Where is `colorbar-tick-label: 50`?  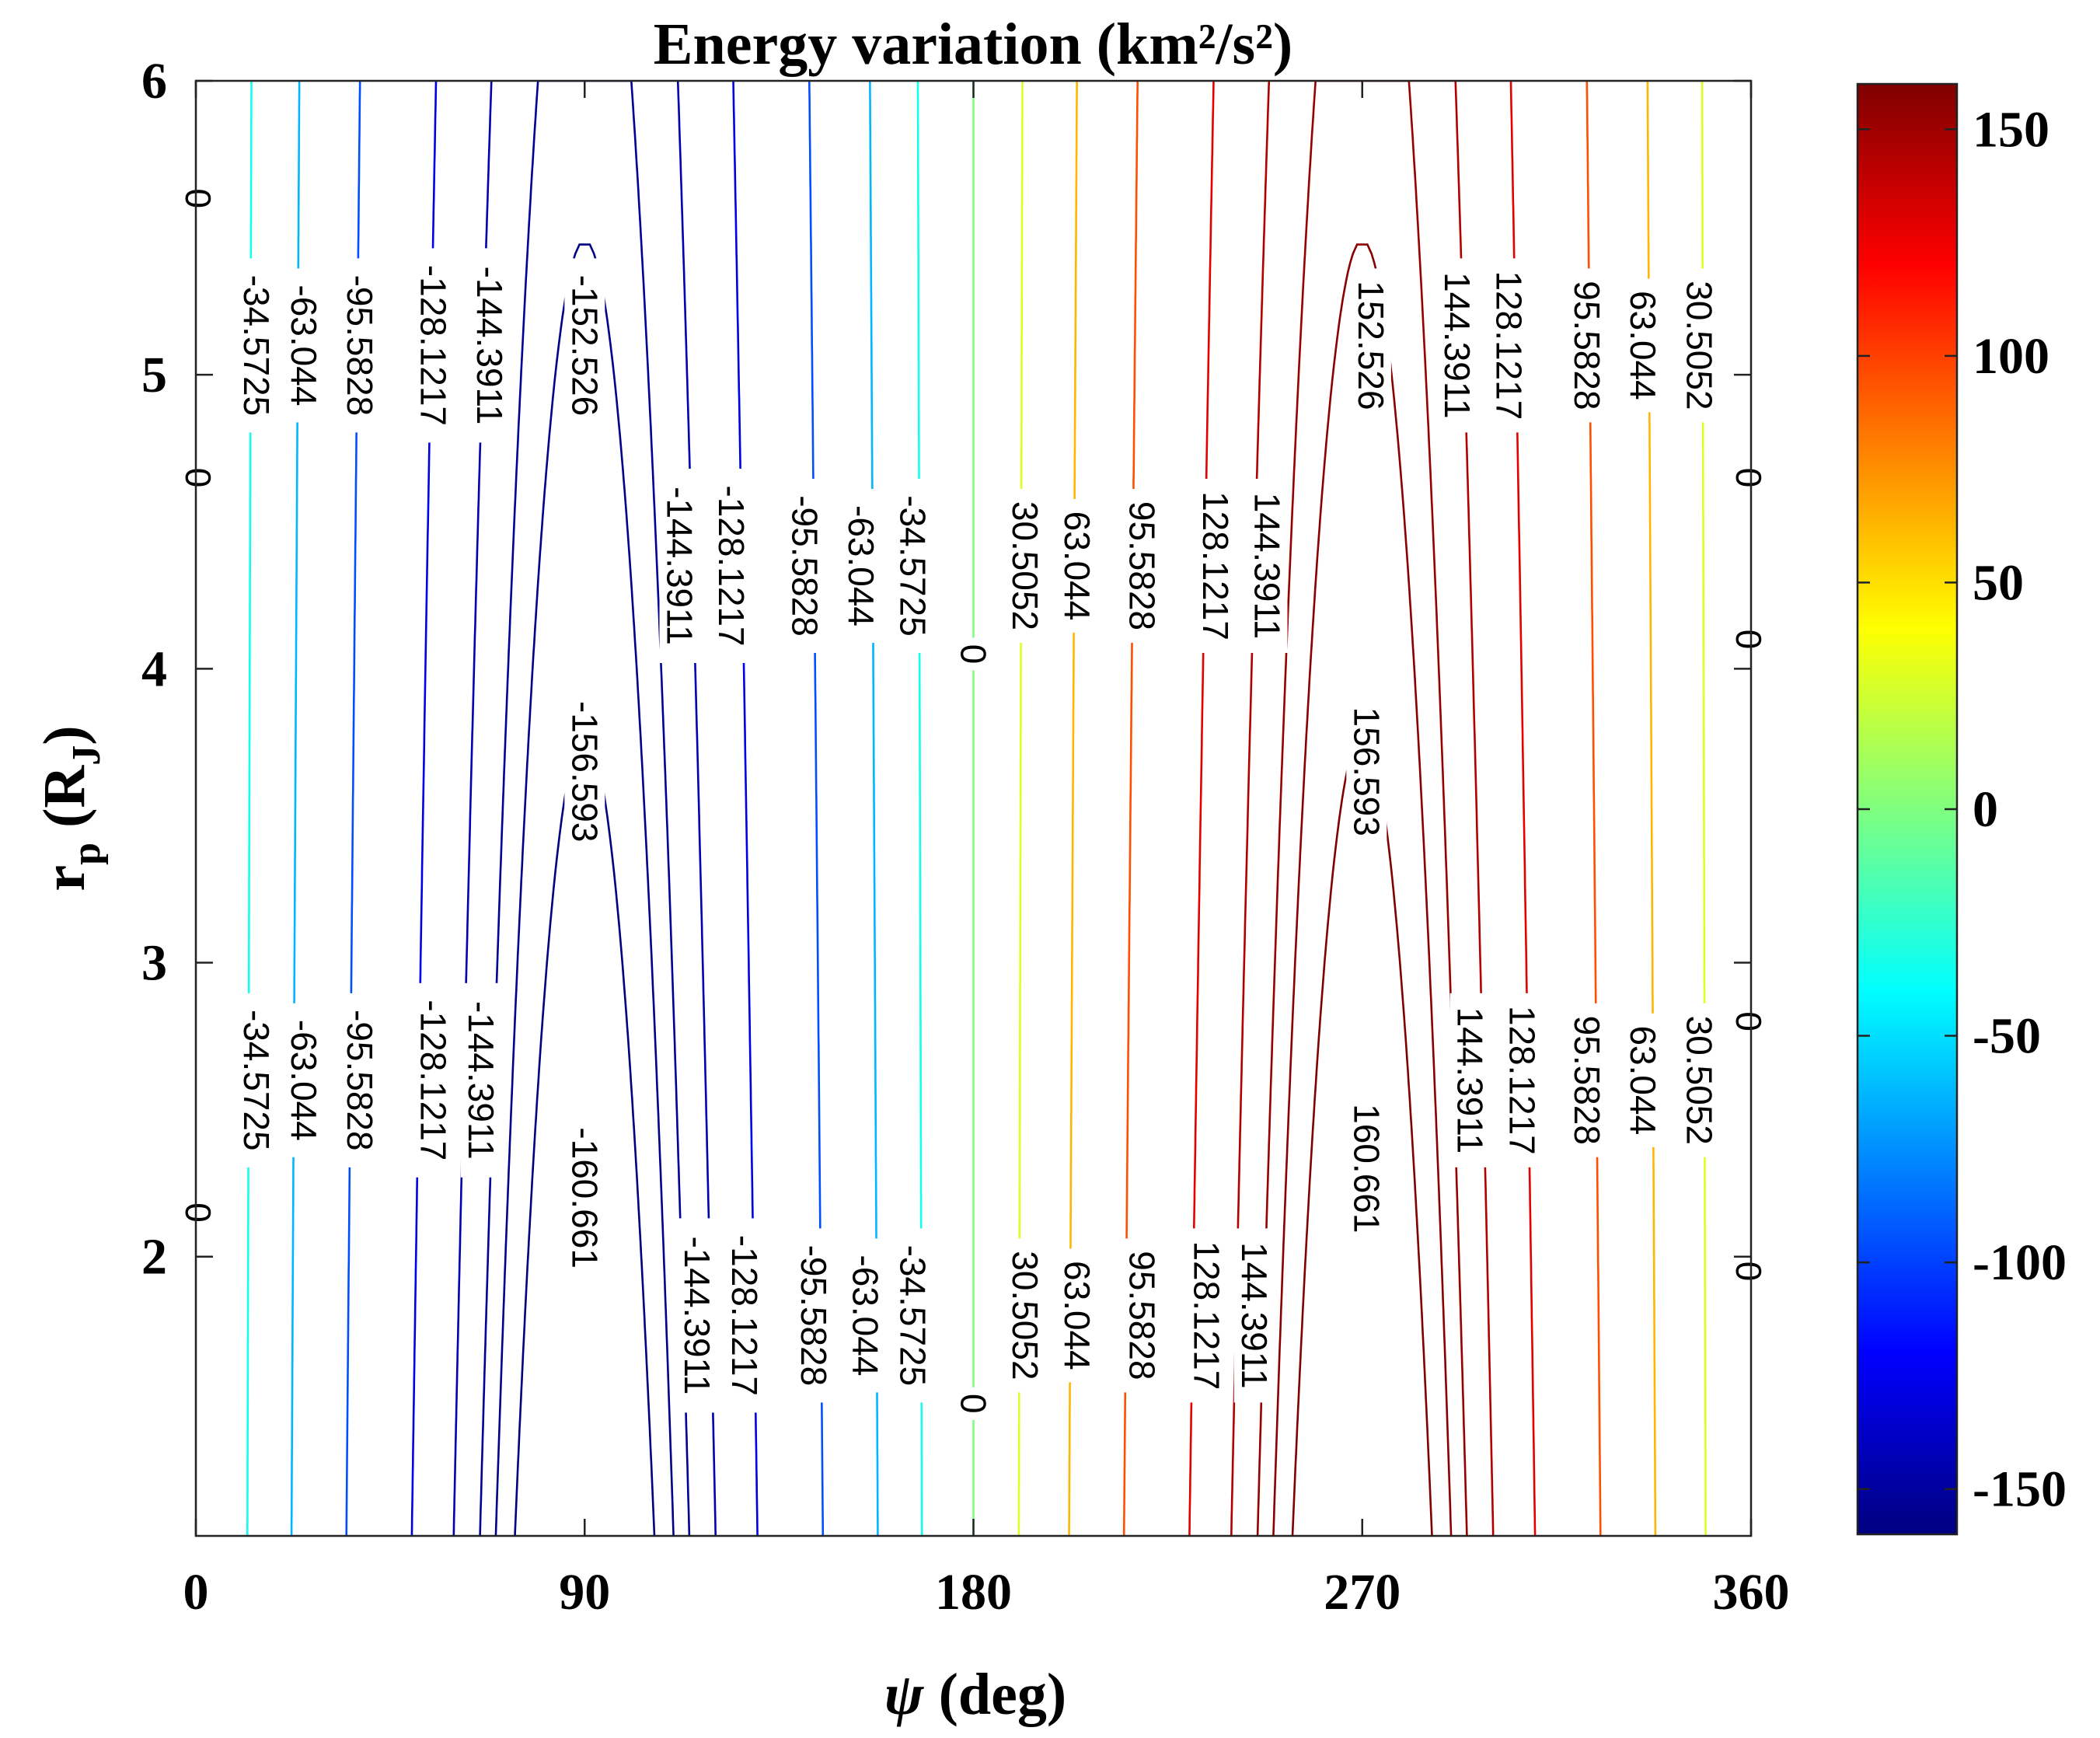 colorbar-tick-label: 50 is located at coordinates (1998, 582).